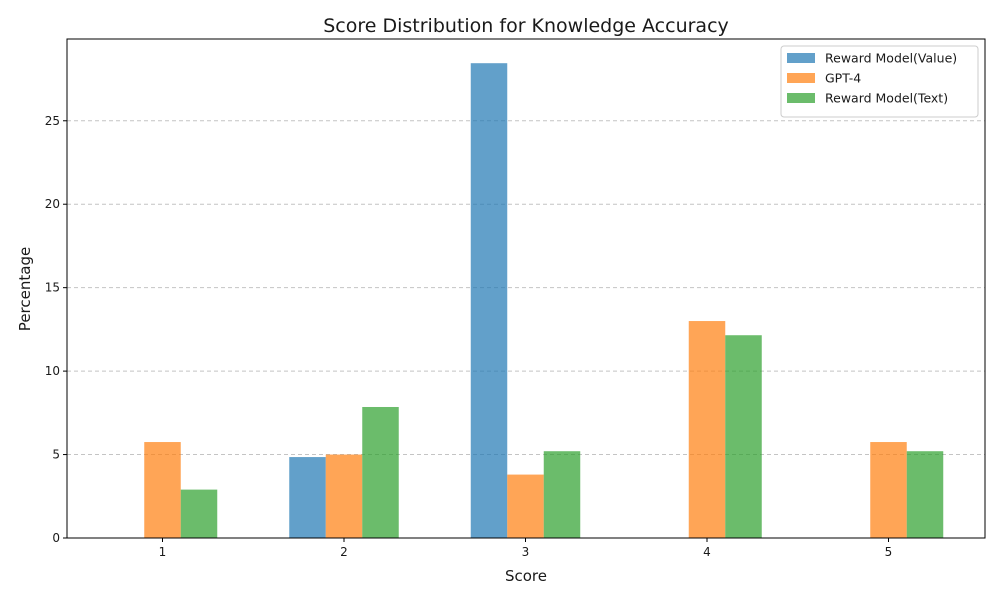 The width and height of the screenshot is (1000, 600). I want to click on legend-box, so click(879, 81).